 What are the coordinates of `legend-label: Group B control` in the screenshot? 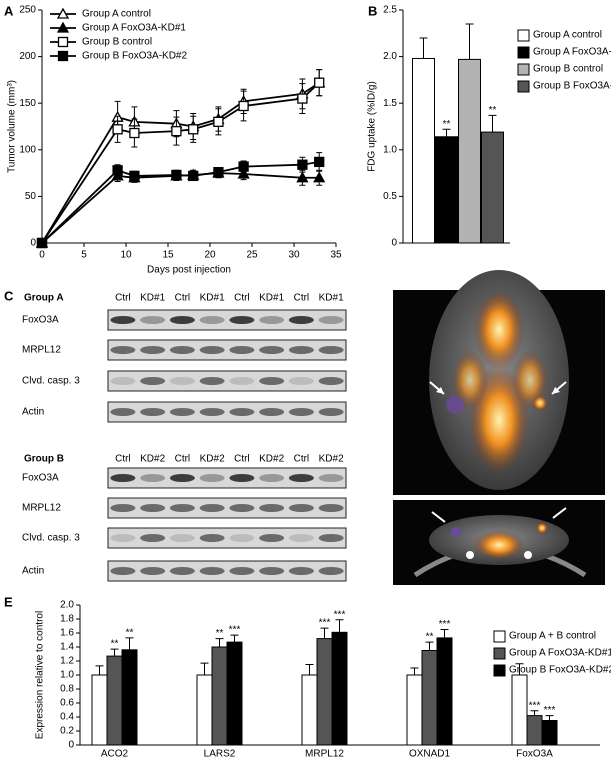 It's located at (568, 69).